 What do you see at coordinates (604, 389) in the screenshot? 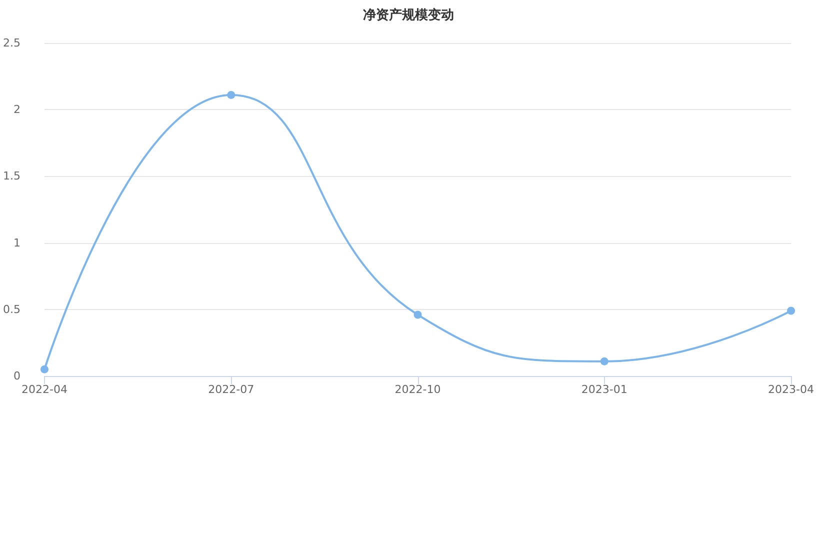
I see `x-tick-label: 2023-01` at bounding box center [604, 389].